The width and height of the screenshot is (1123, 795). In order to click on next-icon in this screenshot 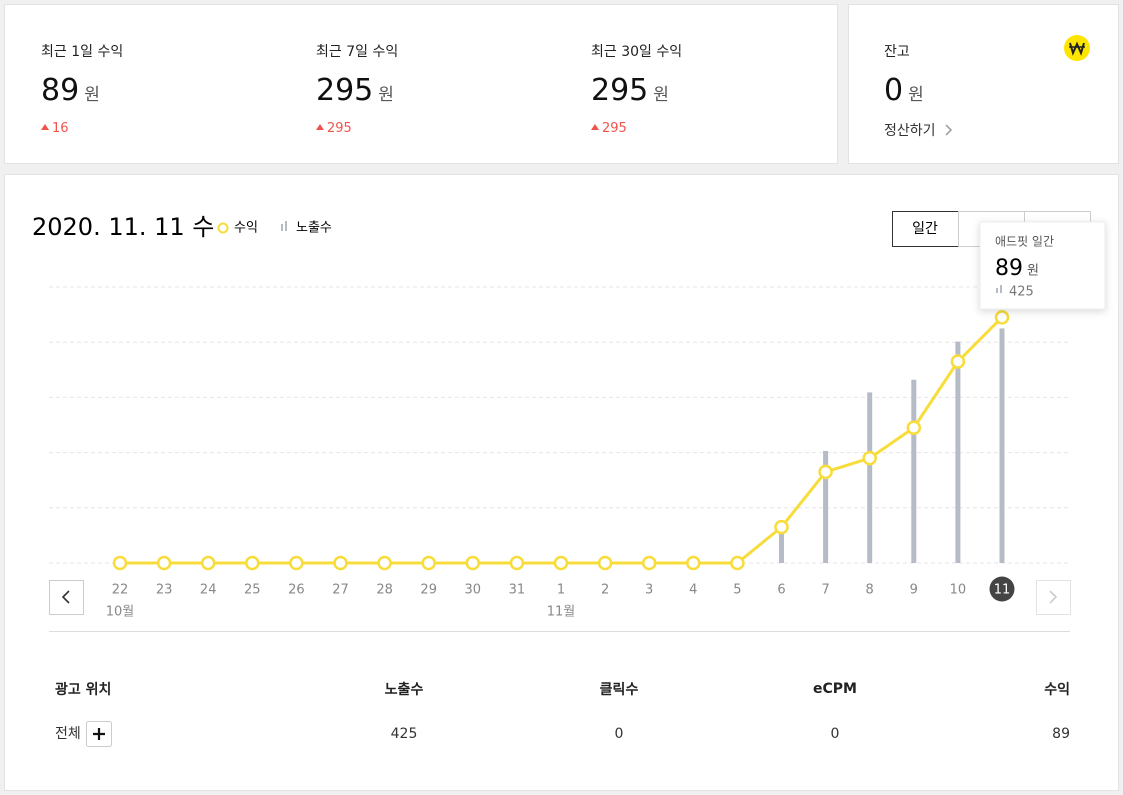, I will do `click(1053, 597)`.